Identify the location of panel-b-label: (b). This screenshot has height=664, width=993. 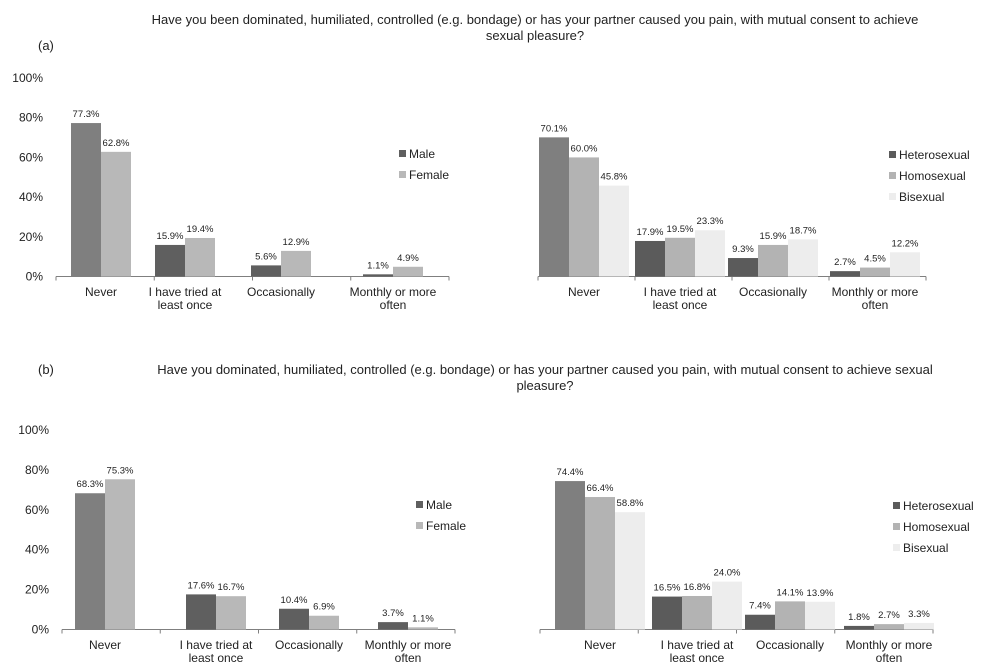
(46, 369).